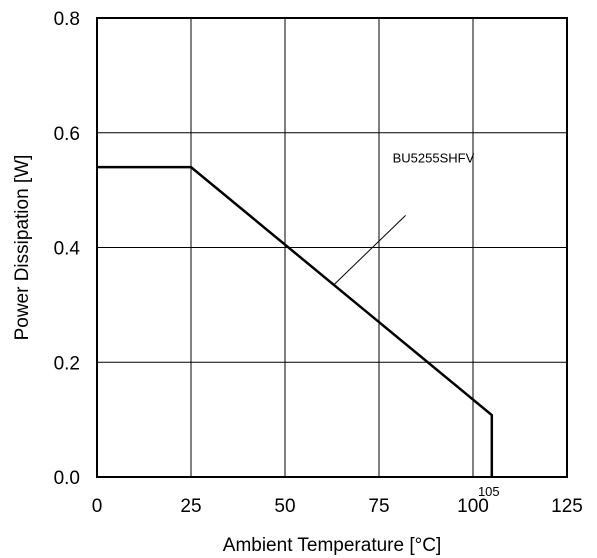 Image resolution: width=597 pixels, height=558 pixels. What do you see at coordinates (473, 506) in the screenshot?
I see `x-tick-label: 100` at bounding box center [473, 506].